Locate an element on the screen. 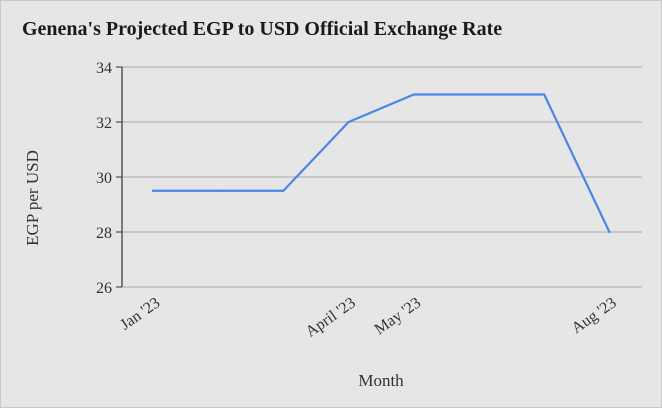 This screenshot has height=408, width=662. y-tick-label: 28 is located at coordinates (104, 233).